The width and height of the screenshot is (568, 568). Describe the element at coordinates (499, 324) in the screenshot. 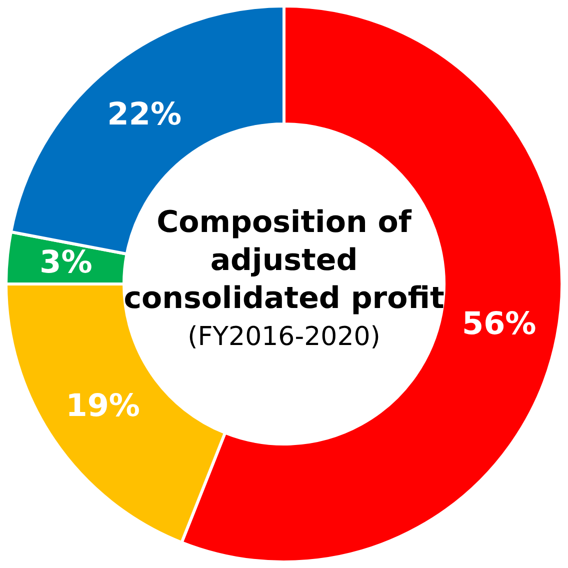

I see `data-label: 56%` at that location.